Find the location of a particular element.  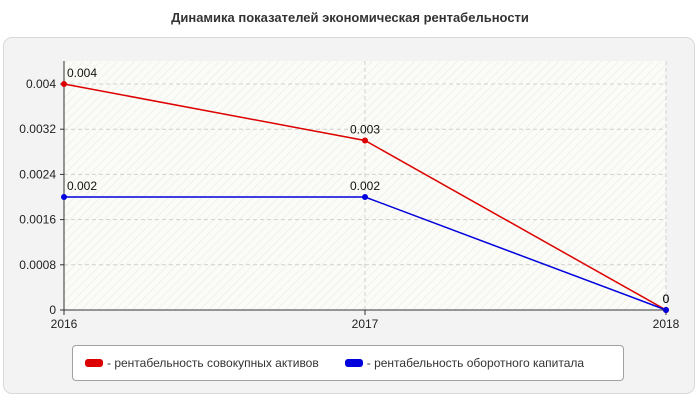

data-label: 0.003 is located at coordinates (365, 130).